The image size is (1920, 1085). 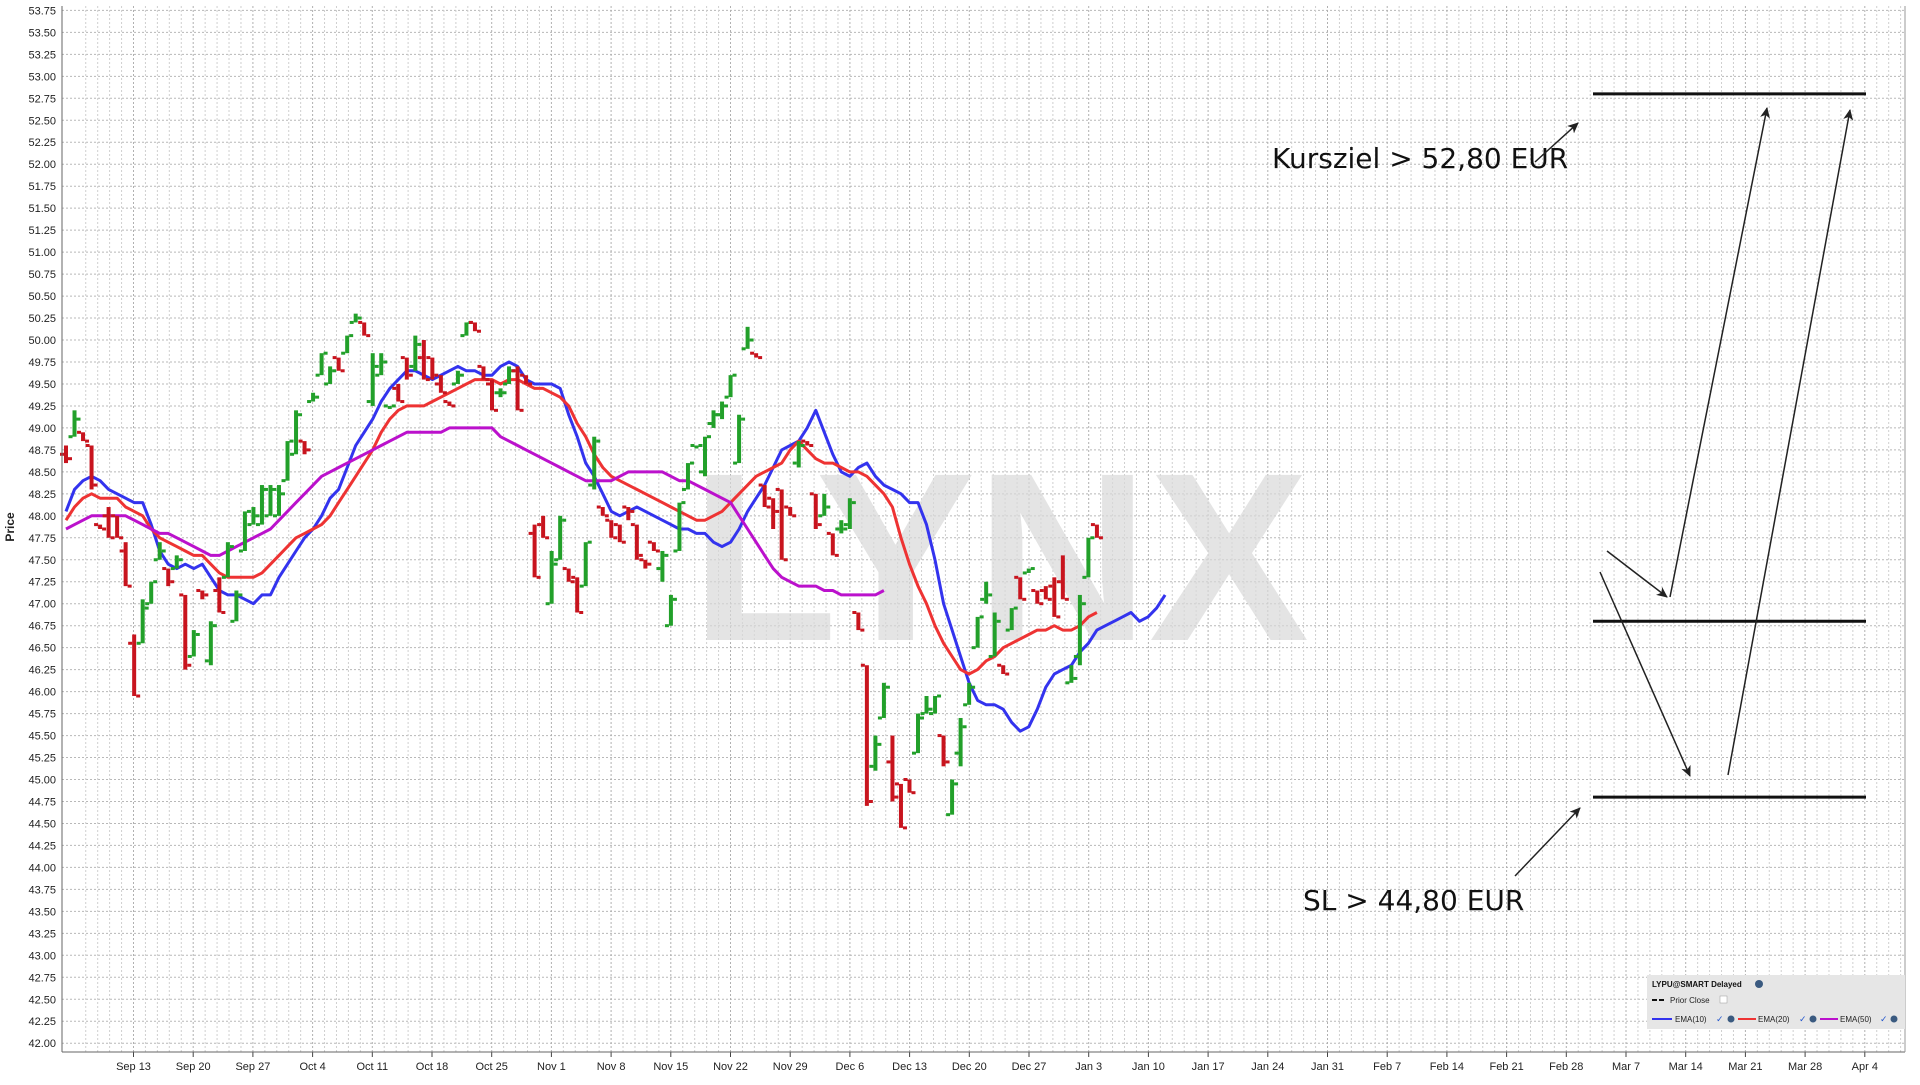 What do you see at coordinates (42, 605) in the screenshot?
I see `y-tick-label: 47.00` at bounding box center [42, 605].